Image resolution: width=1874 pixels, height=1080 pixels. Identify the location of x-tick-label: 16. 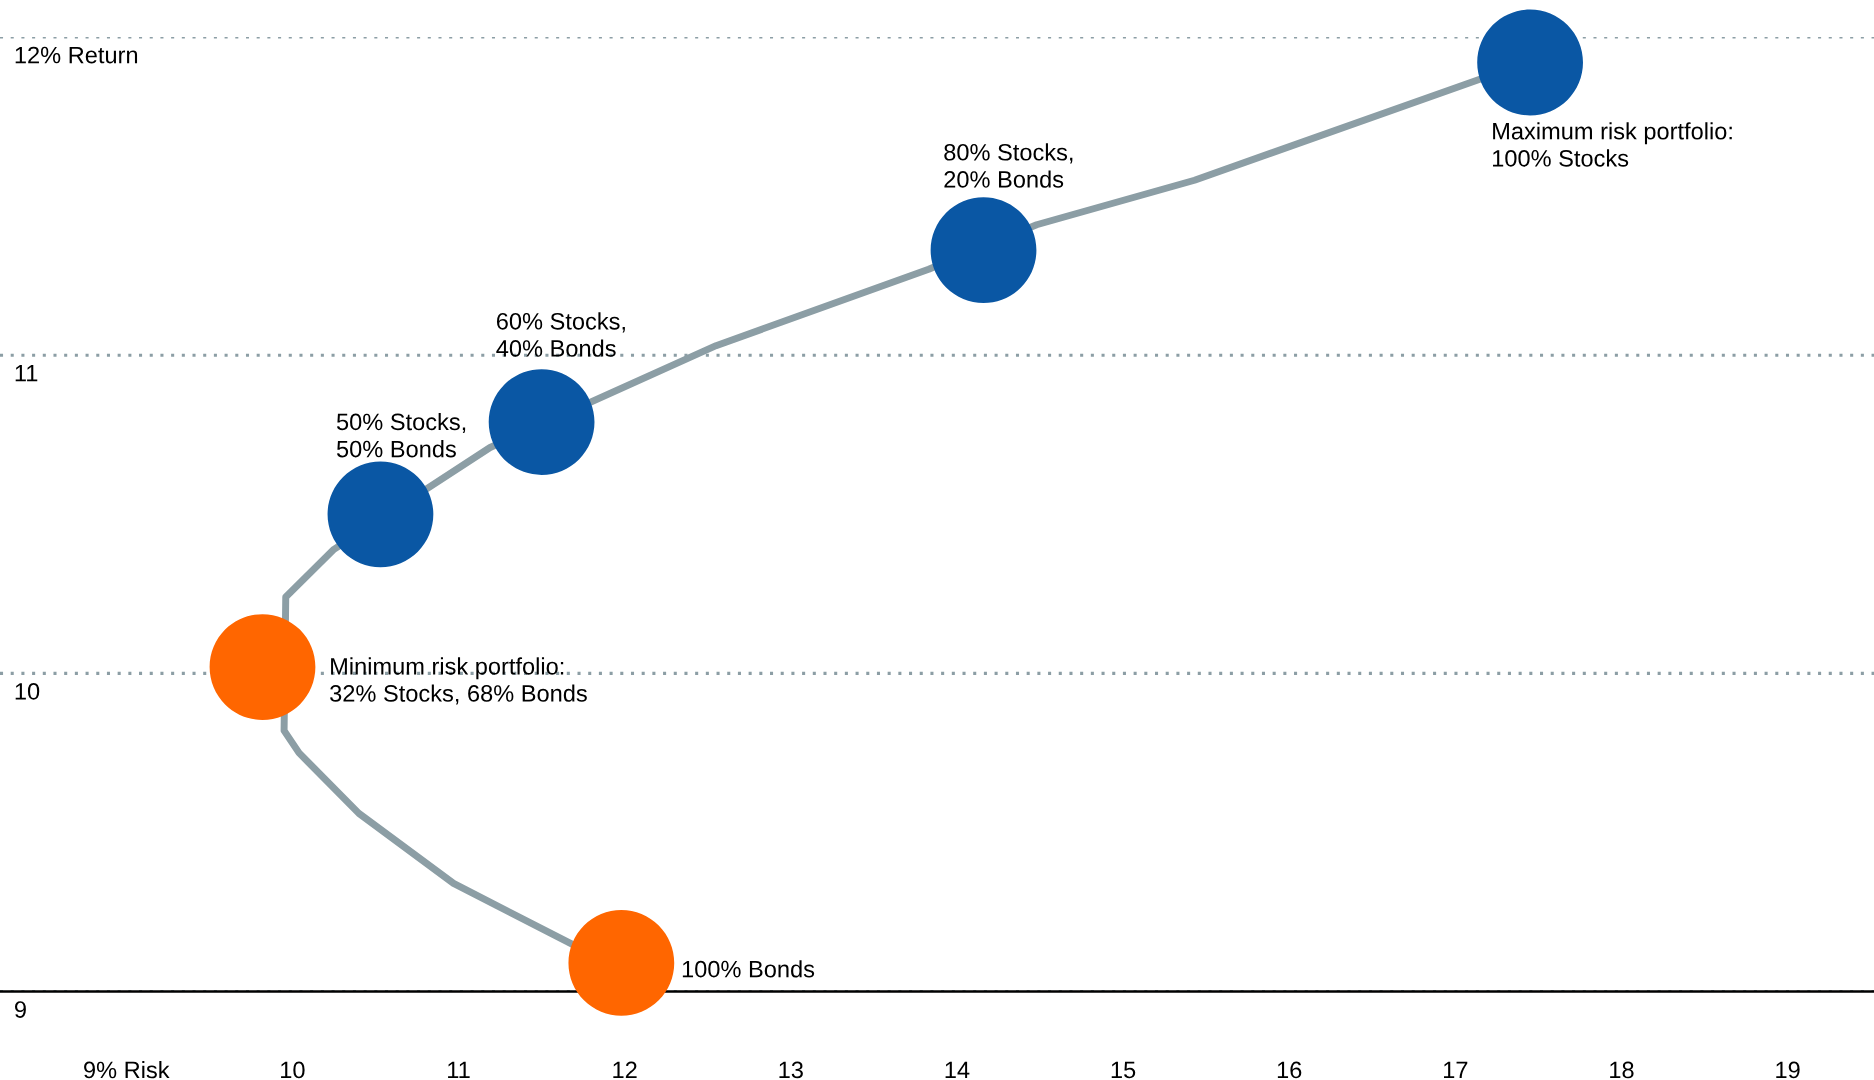
(1289, 1070).